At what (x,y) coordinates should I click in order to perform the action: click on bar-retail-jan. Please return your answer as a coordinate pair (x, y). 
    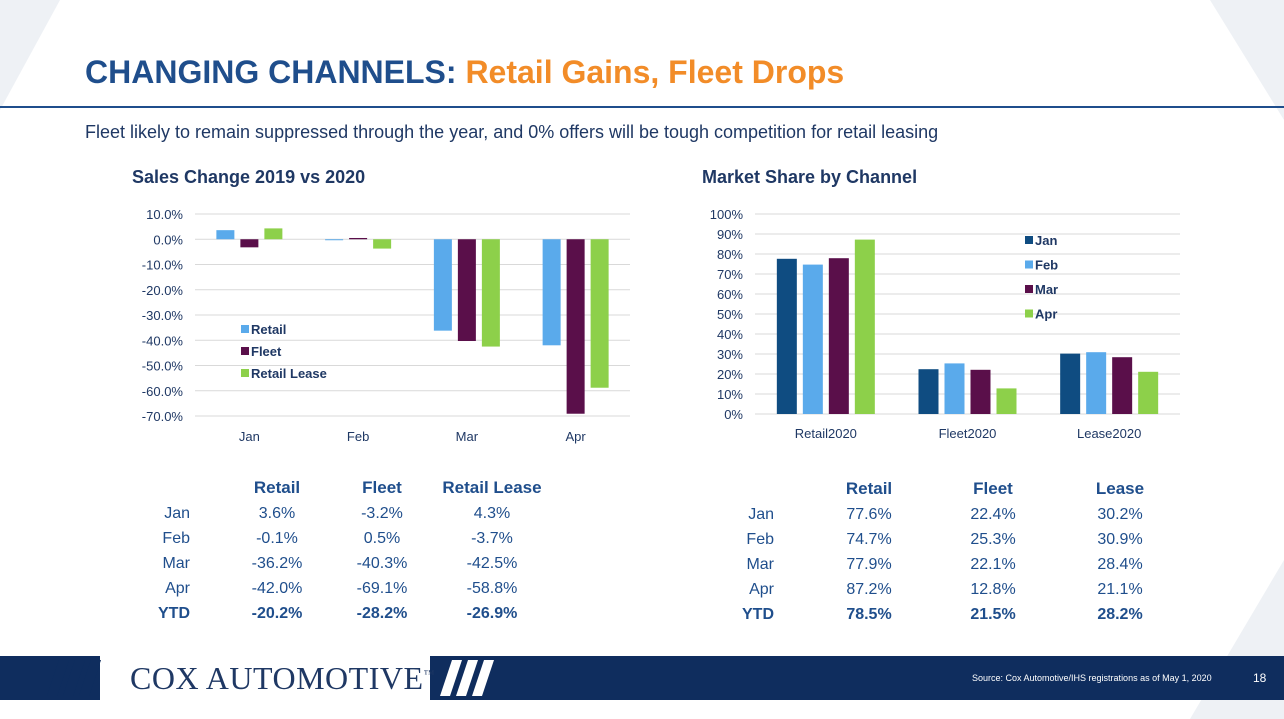
    Looking at the image, I should click on (225, 235).